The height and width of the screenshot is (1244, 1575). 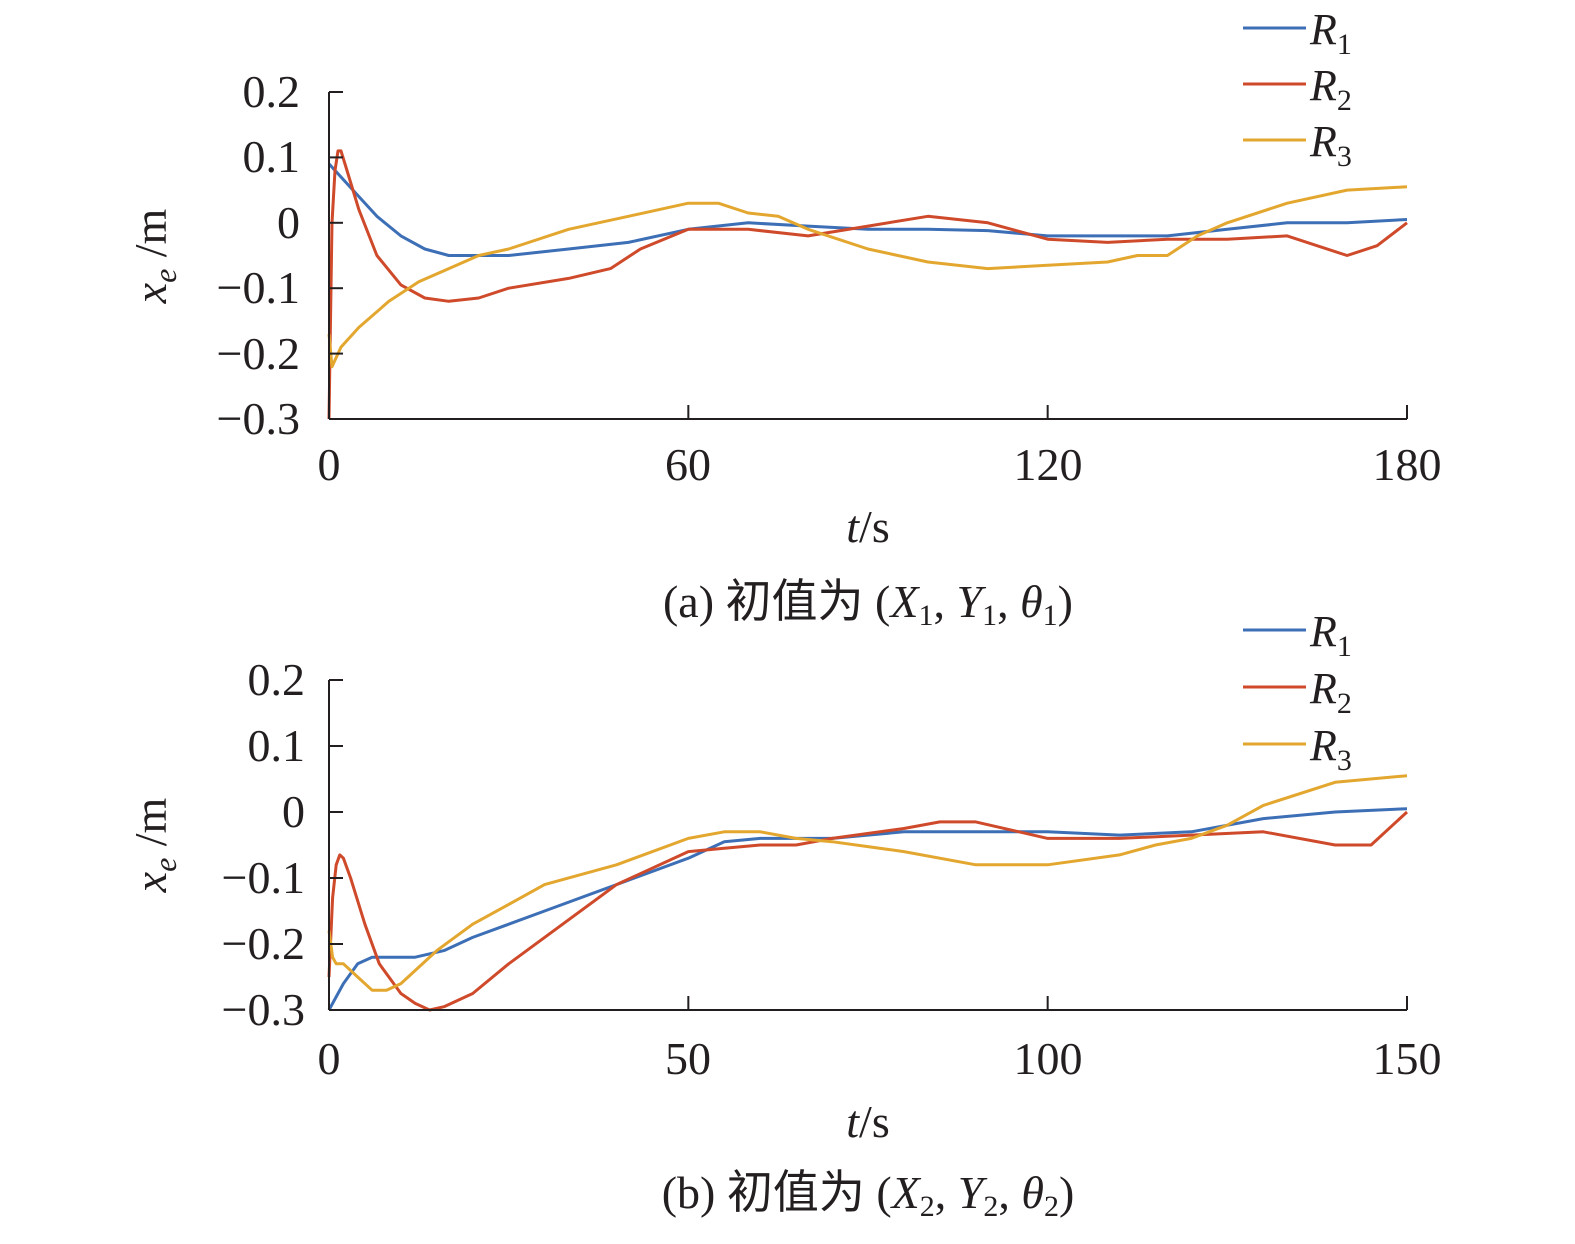 What do you see at coordinates (688, 1058) in the screenshot?
I see `chart-b-xtick-label: 50` at bounding box center [688, 1058].